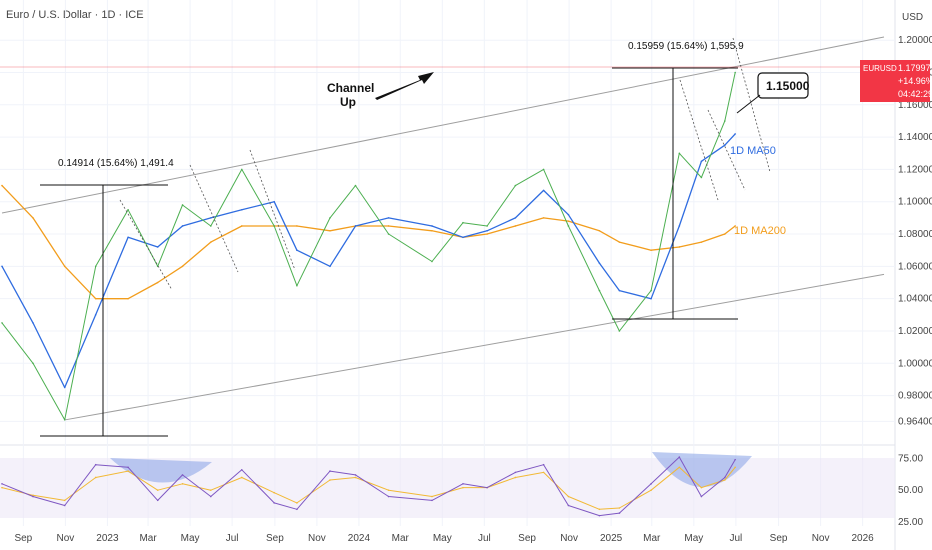 The height and width of the screenshot is (550, 932). What do you see at coordinates (348, 102) in the screenshot?
I see `channel-label-line2: Up` at bounding box center [348, 102].